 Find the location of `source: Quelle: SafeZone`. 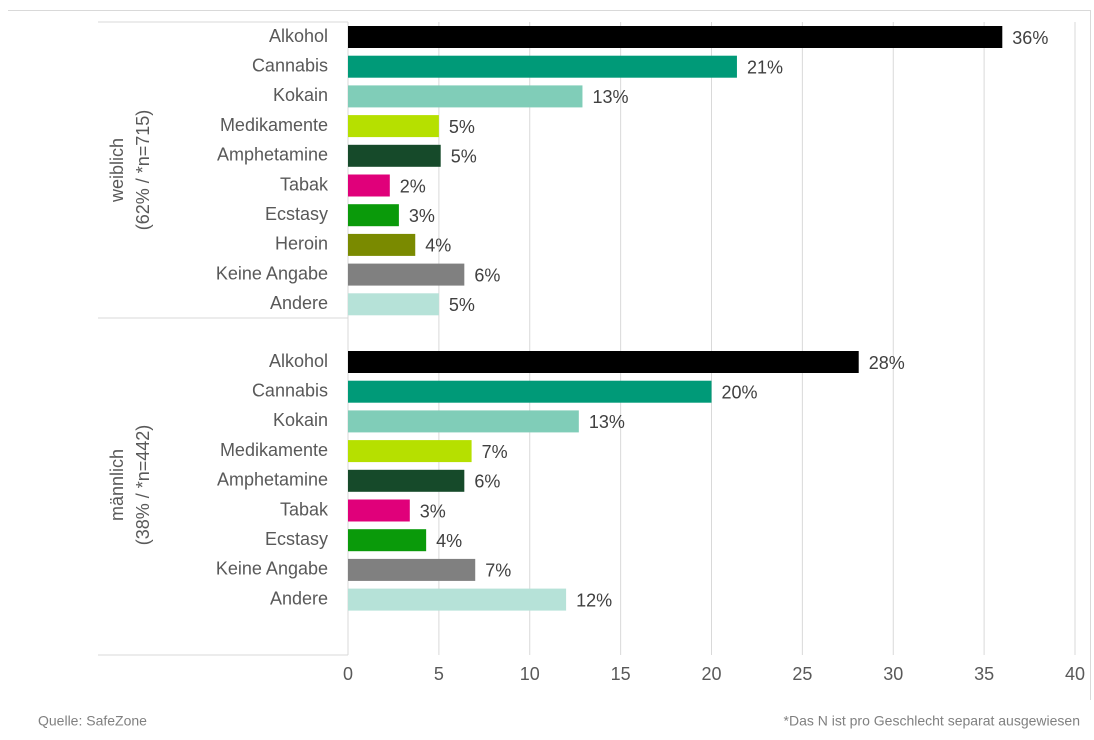

source: Quelle: SafeZone is located at coordinates (92, 721).